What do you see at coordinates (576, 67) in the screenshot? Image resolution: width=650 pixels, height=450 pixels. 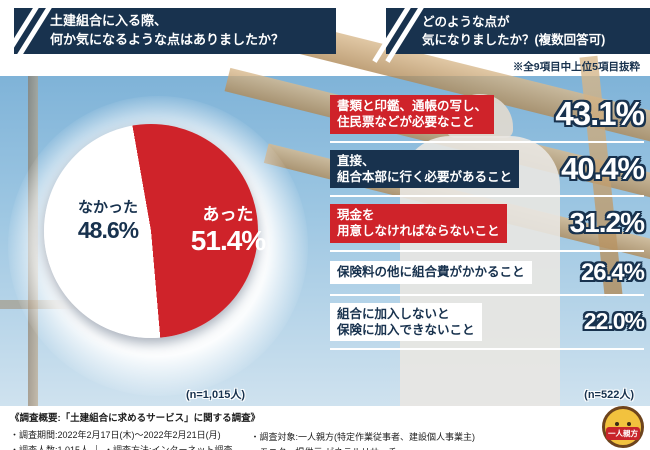 I see `excerpt-note: ※全9項目中上位5項目抜粋` at bounding box center [576, 67].